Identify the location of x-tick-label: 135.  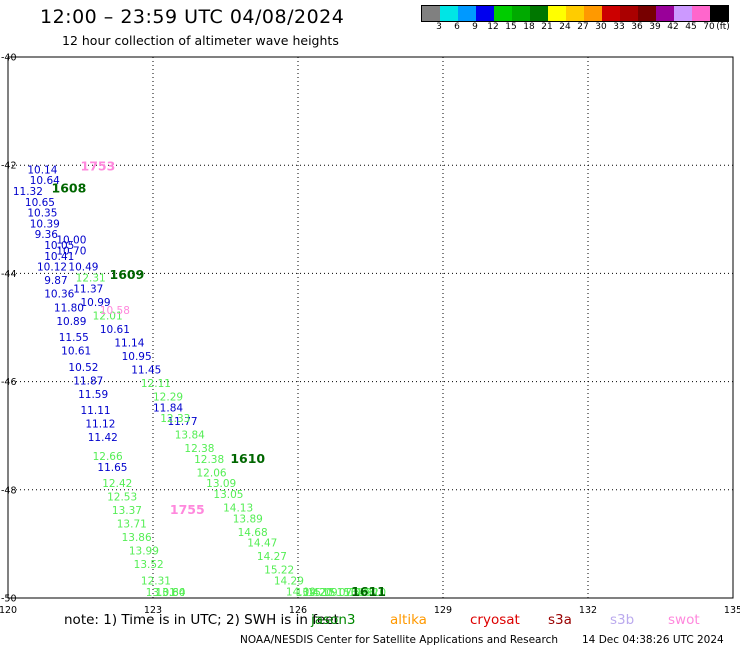
(732, 610).